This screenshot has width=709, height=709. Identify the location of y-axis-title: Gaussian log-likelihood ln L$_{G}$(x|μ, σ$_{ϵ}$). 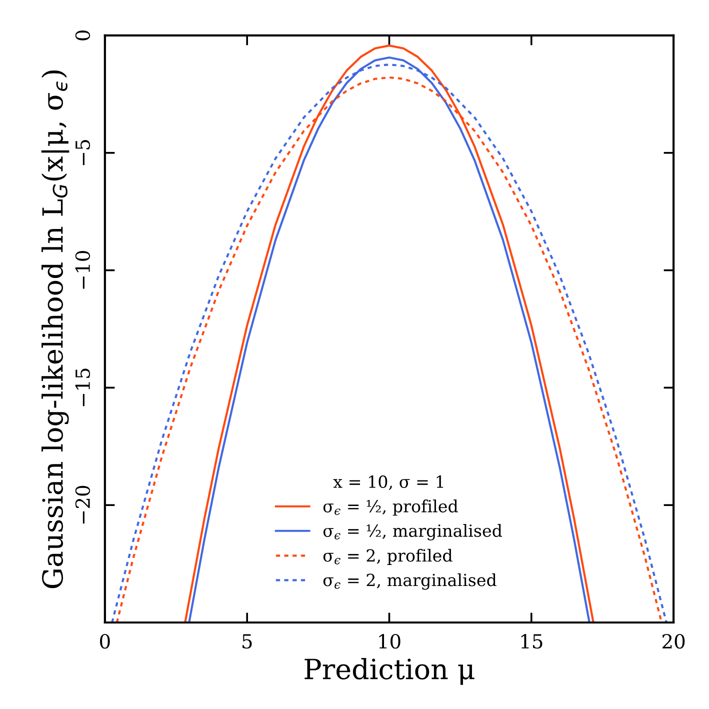
(55, 329).